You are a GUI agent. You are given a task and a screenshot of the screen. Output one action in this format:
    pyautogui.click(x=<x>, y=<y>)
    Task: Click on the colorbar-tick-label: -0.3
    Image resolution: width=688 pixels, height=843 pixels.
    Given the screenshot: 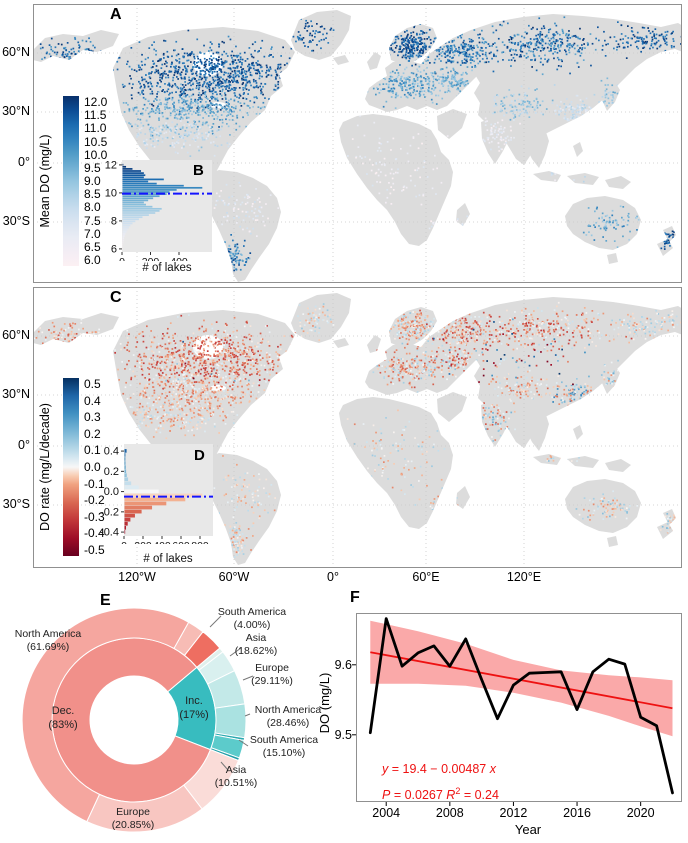 What is the action you would take?
    pyautogui.click(x=94, y=516)
    